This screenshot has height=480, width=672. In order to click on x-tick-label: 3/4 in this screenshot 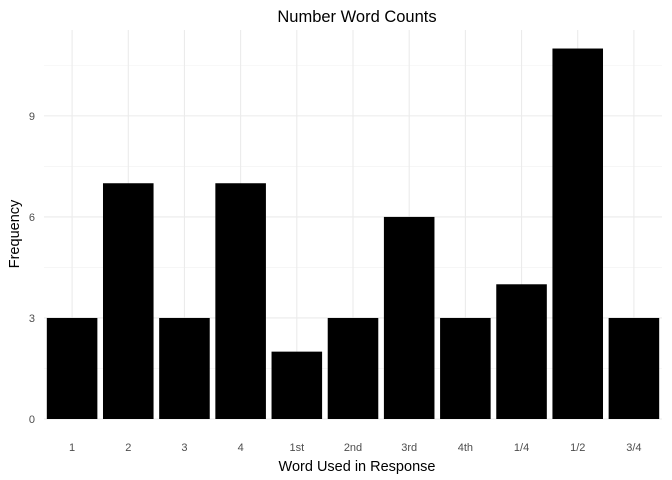, I will do `click(633, 448)`.